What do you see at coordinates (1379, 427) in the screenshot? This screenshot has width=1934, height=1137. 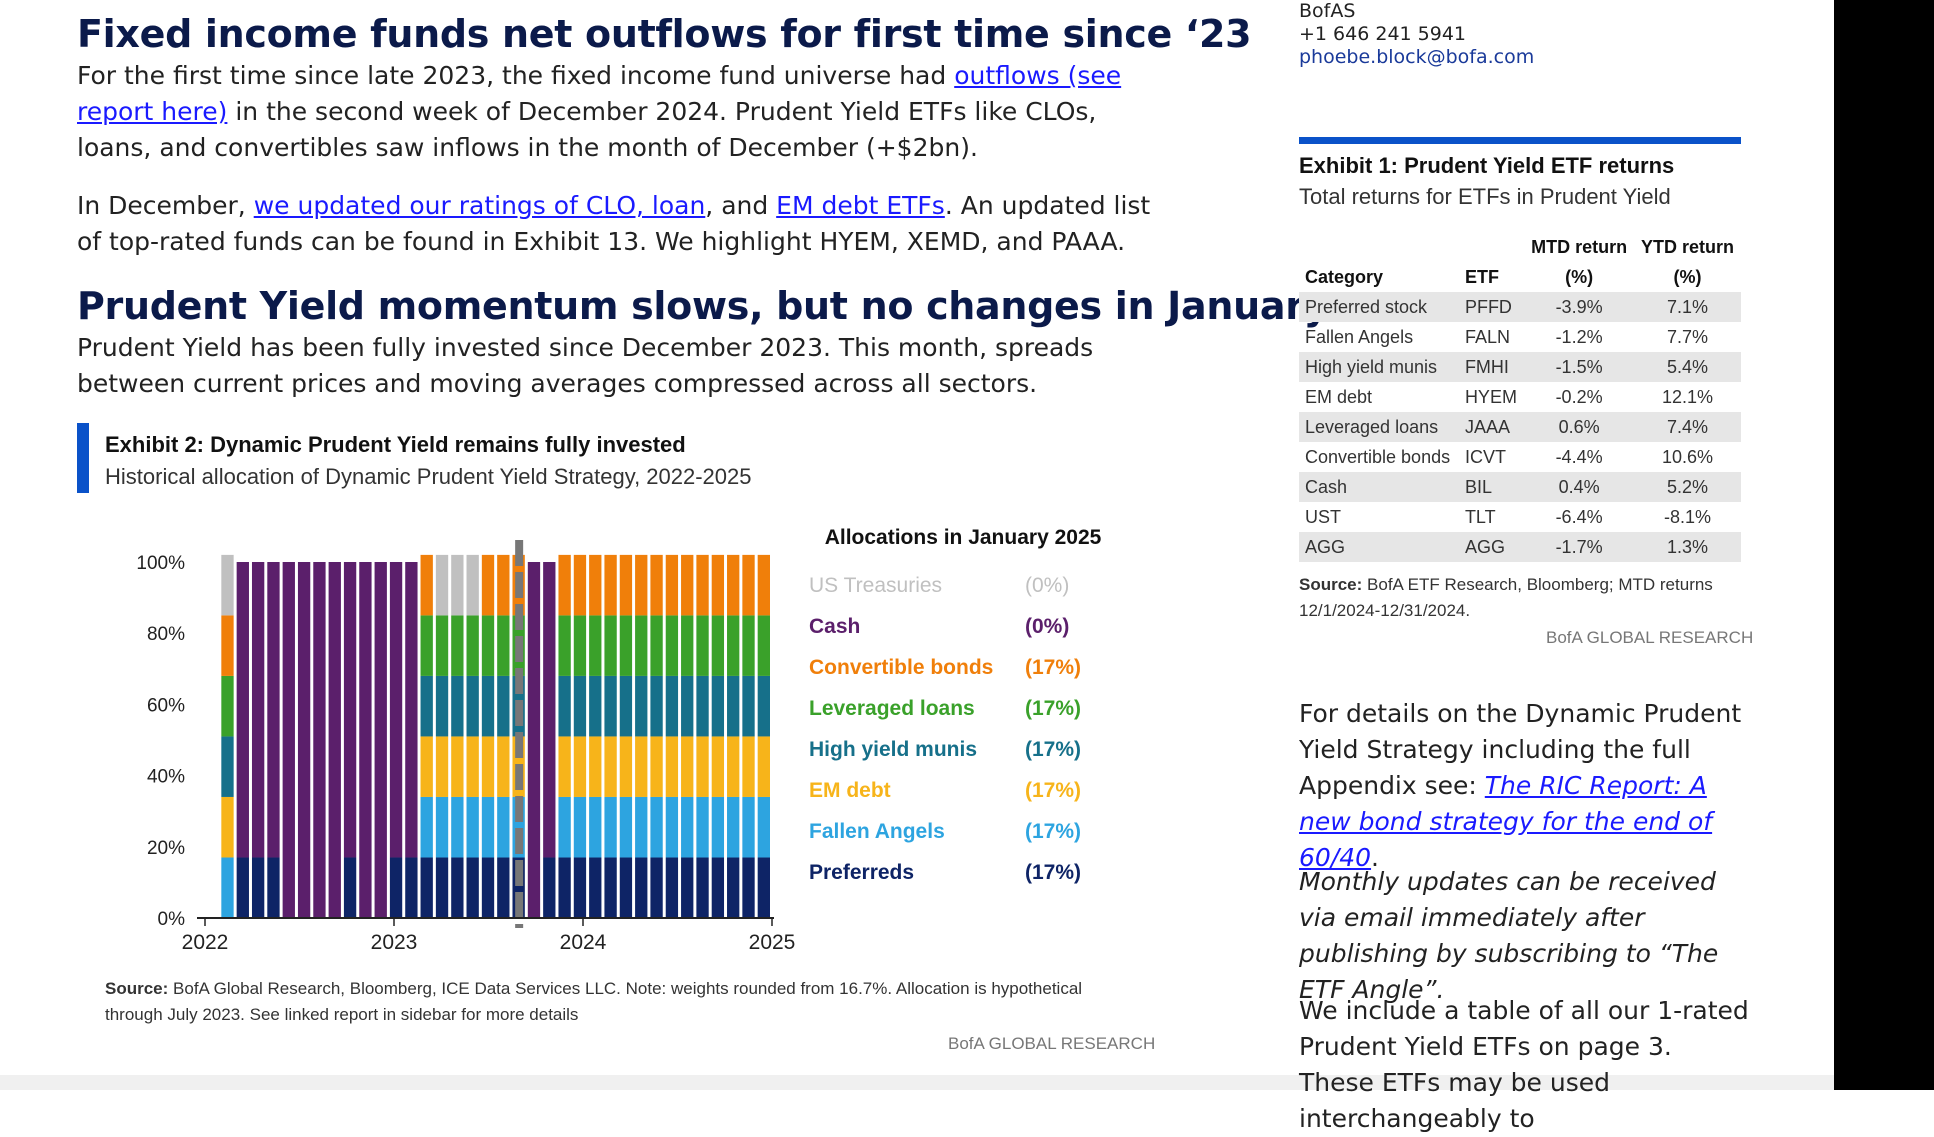 I see `cell-category: Leveraged loans` at bounding box center [1379, 427].